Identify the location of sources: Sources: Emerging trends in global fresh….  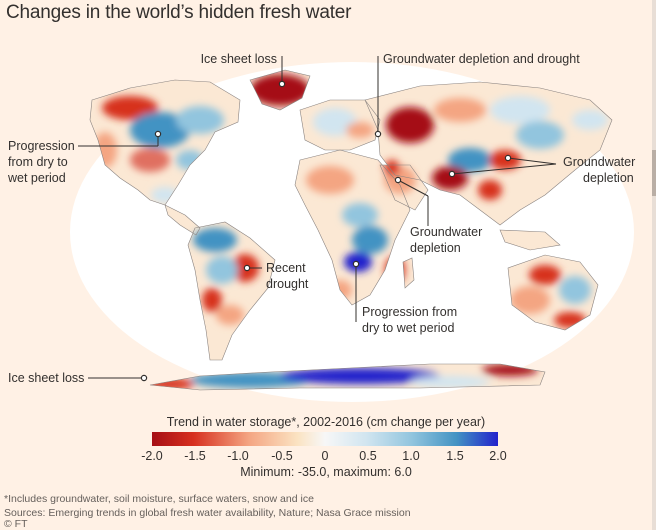
(207, 513).